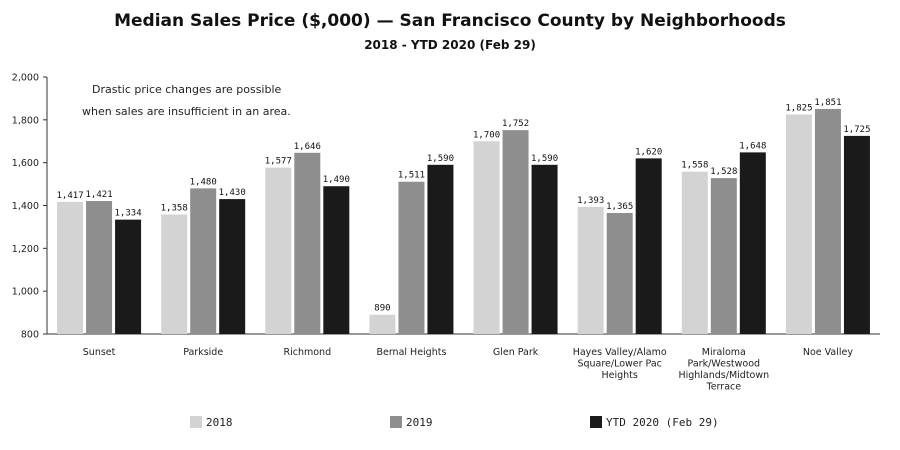 The height and width of the screenshot is (450, 900). I want to click on data-label: 1,851, so click(827, 103).